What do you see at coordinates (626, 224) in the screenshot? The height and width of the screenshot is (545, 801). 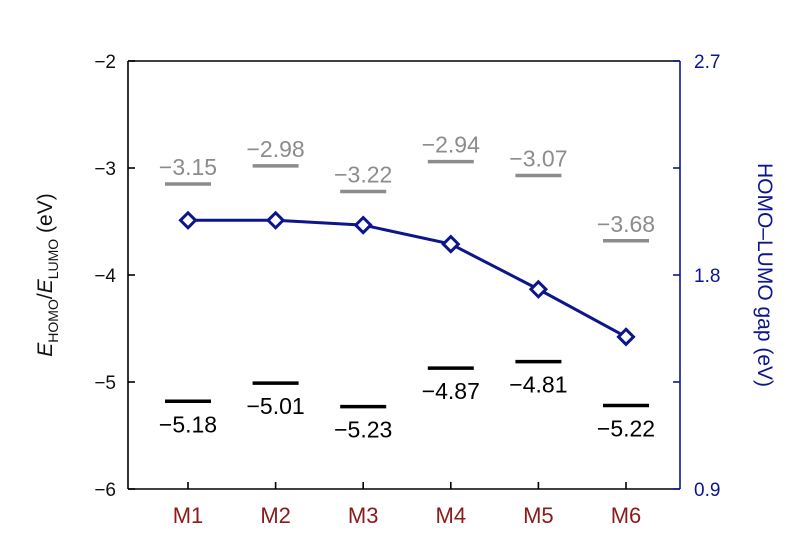 I see `lumo-value-label: −3.68` at bounding box center [626, 224].